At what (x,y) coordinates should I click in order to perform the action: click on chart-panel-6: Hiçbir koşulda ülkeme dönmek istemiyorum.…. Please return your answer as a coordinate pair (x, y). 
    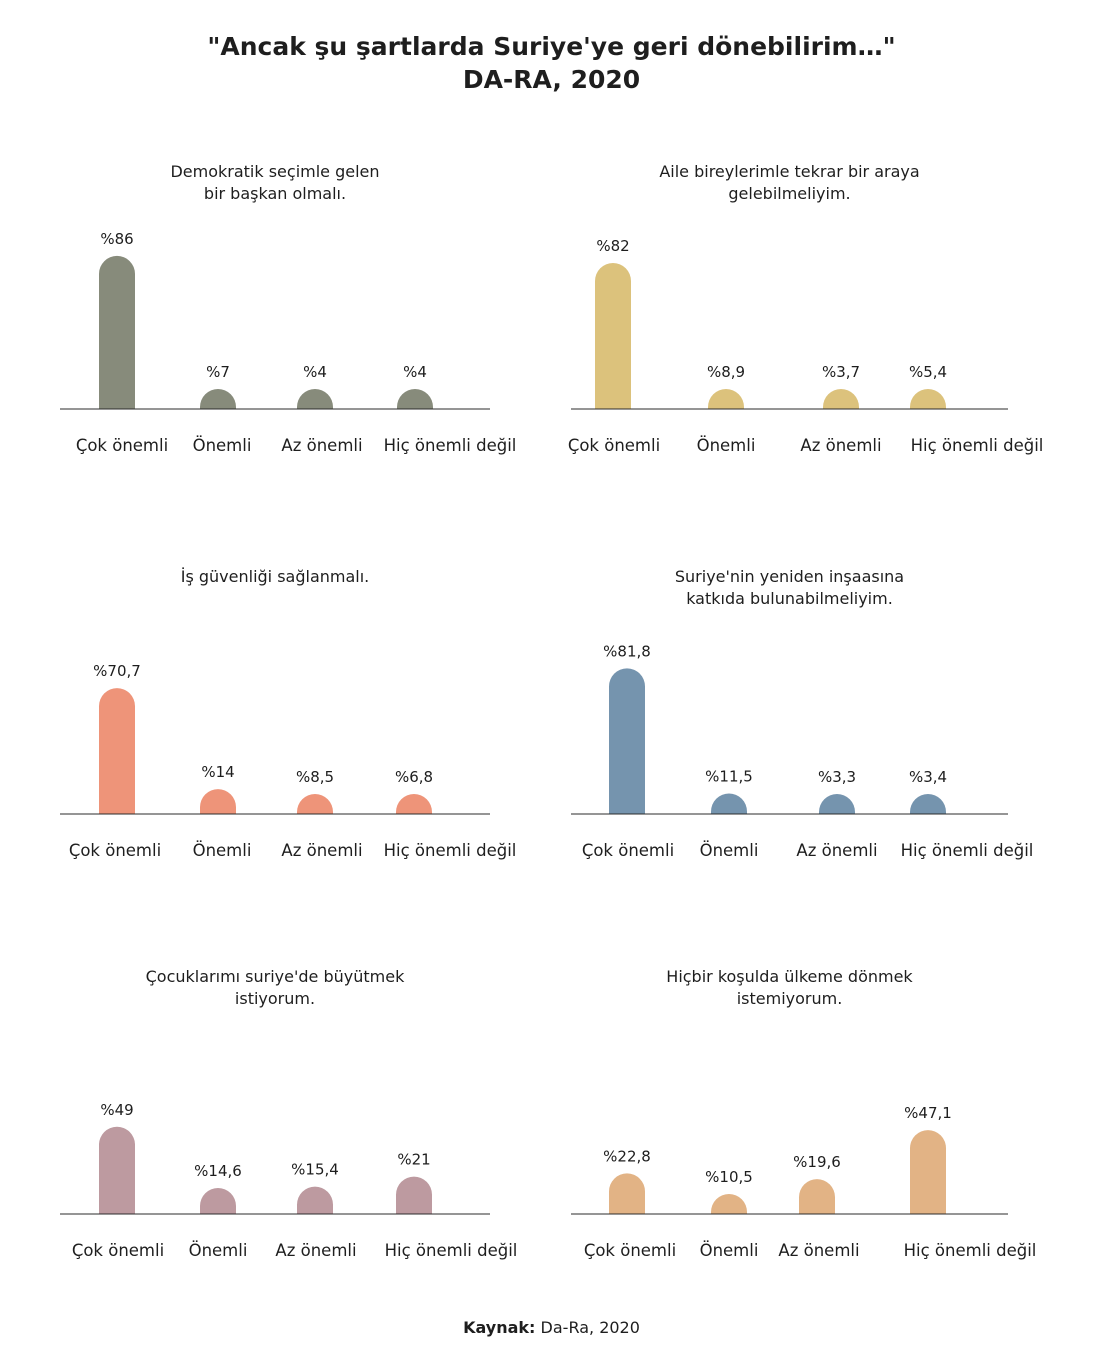
    Looking at the image, I should click on (804, 1113).